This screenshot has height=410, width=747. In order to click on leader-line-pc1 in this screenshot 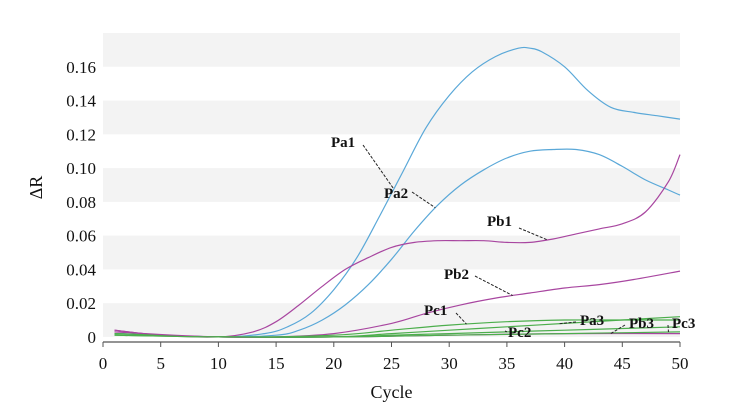, I will do `click(461, 318)`.